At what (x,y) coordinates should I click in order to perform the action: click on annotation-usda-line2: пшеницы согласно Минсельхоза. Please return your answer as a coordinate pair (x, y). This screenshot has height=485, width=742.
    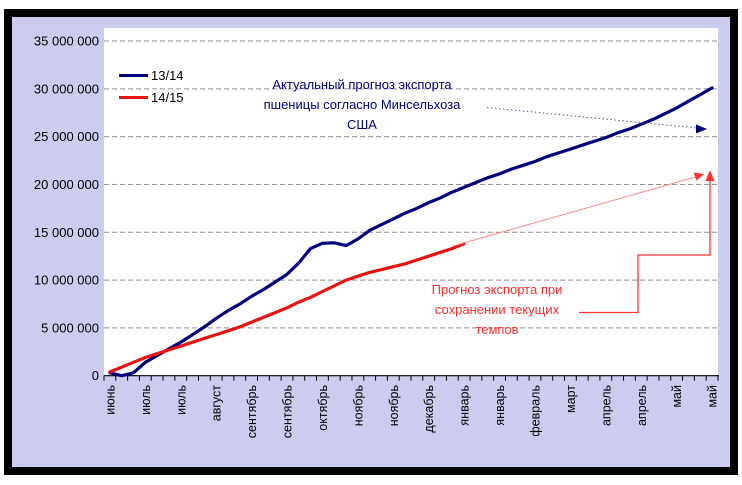
    Looking at the image, I should click on (362, 104).